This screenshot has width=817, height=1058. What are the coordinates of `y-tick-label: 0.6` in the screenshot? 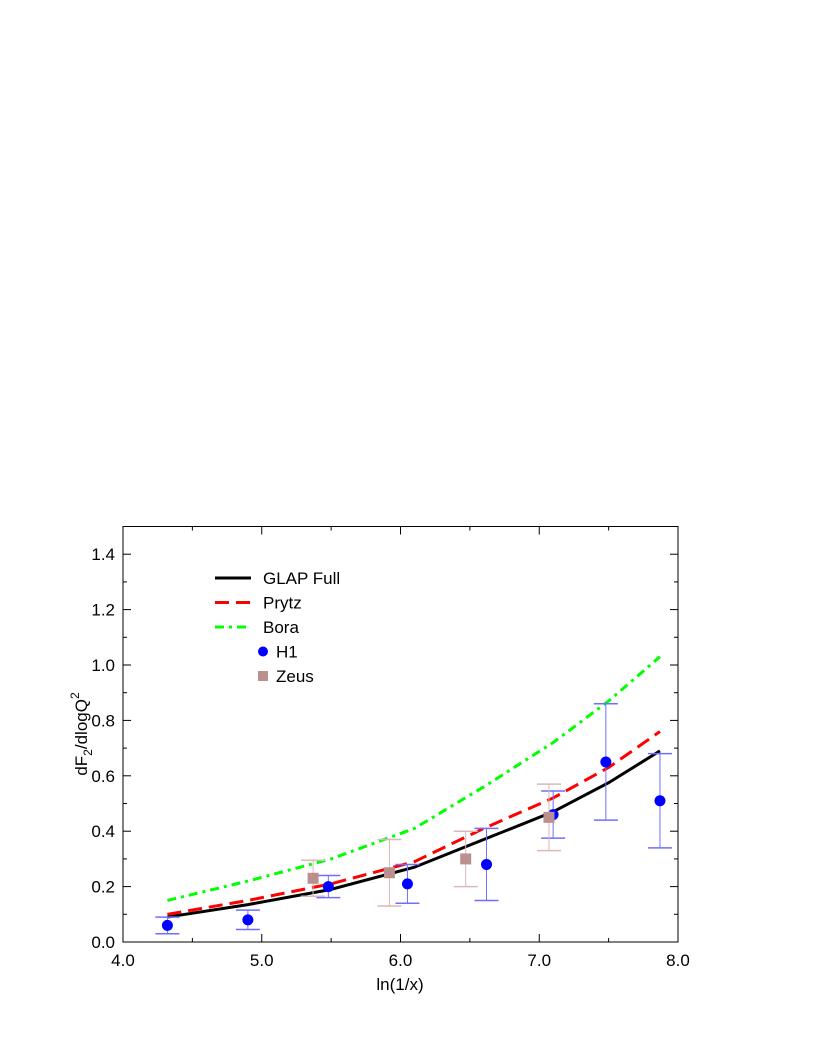 It's located at (103, 776).